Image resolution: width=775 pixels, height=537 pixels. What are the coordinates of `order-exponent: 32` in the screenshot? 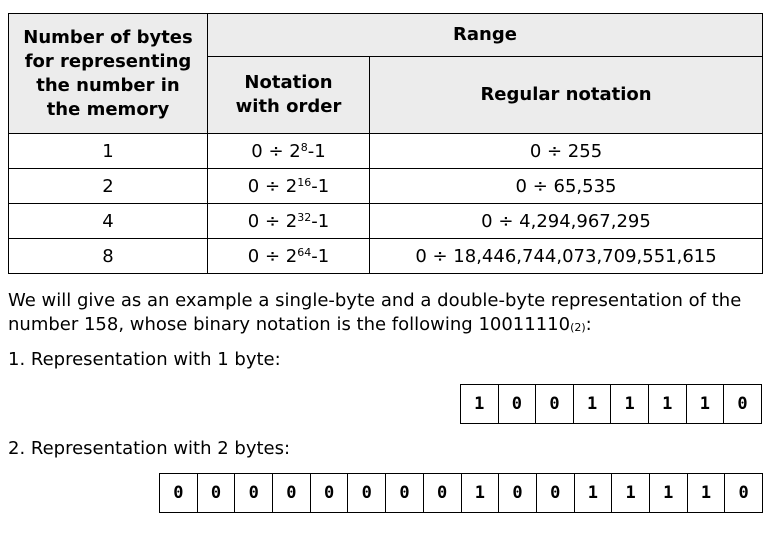 It's located at (304, 217).